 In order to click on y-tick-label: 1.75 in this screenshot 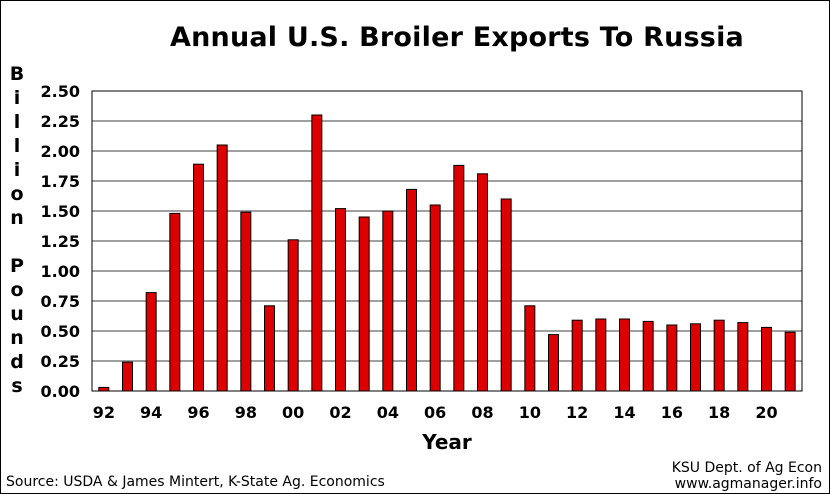, I will do `click(60, 181)`.